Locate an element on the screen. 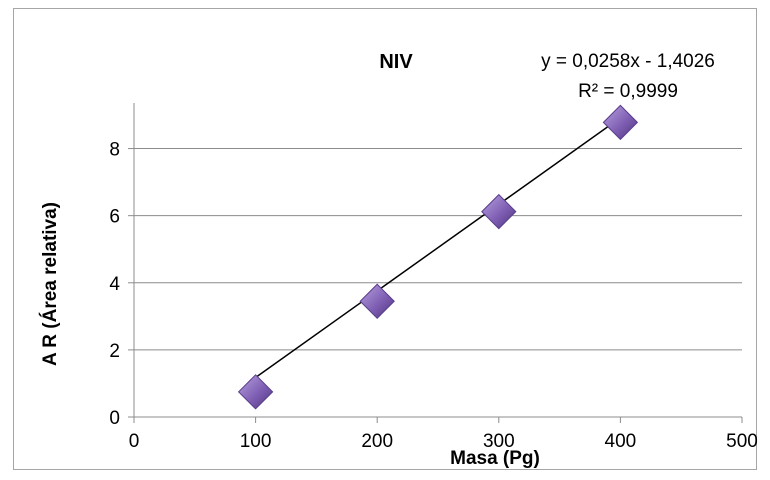 Image resolution: width=770 pixels, height=480 pixels. y-tick-label-0: 0 is located at coordinates (114, 418).